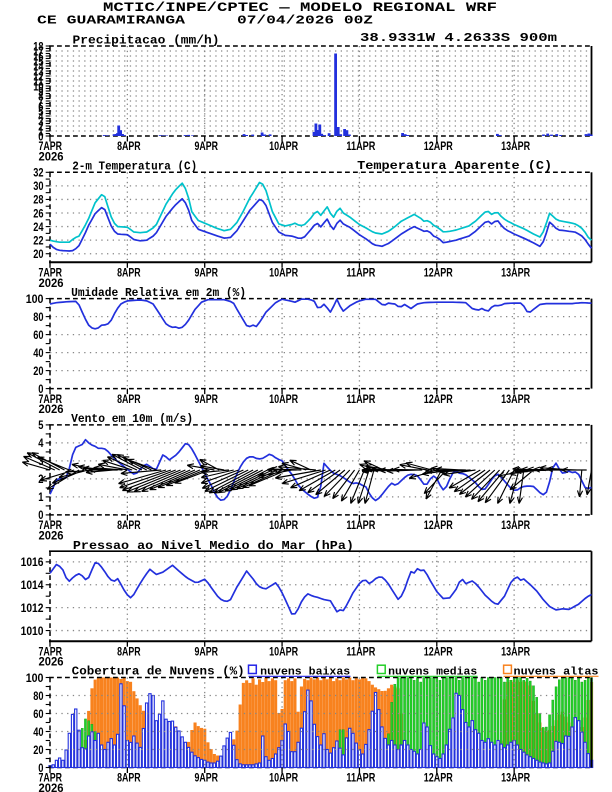  Describe the element at coordinates (432, 672) in the screenshot. I see `svg-text: nuvens medias` at that location.